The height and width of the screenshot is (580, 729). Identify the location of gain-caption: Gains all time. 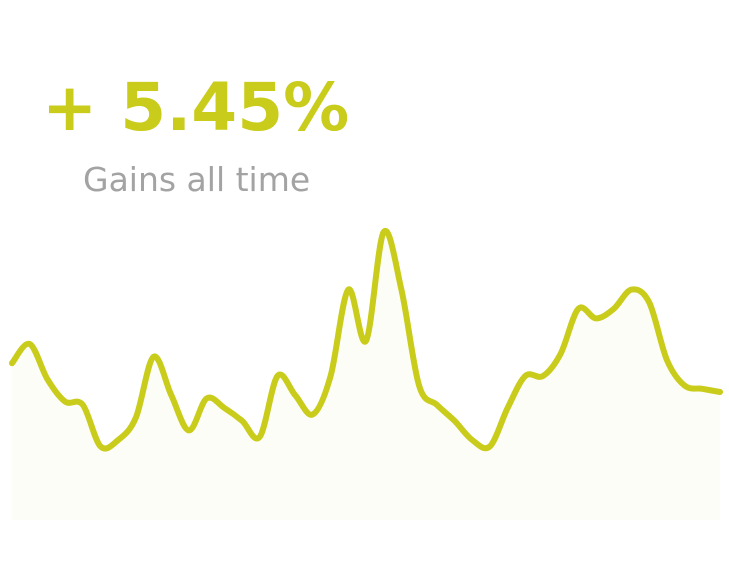
(197, 179).